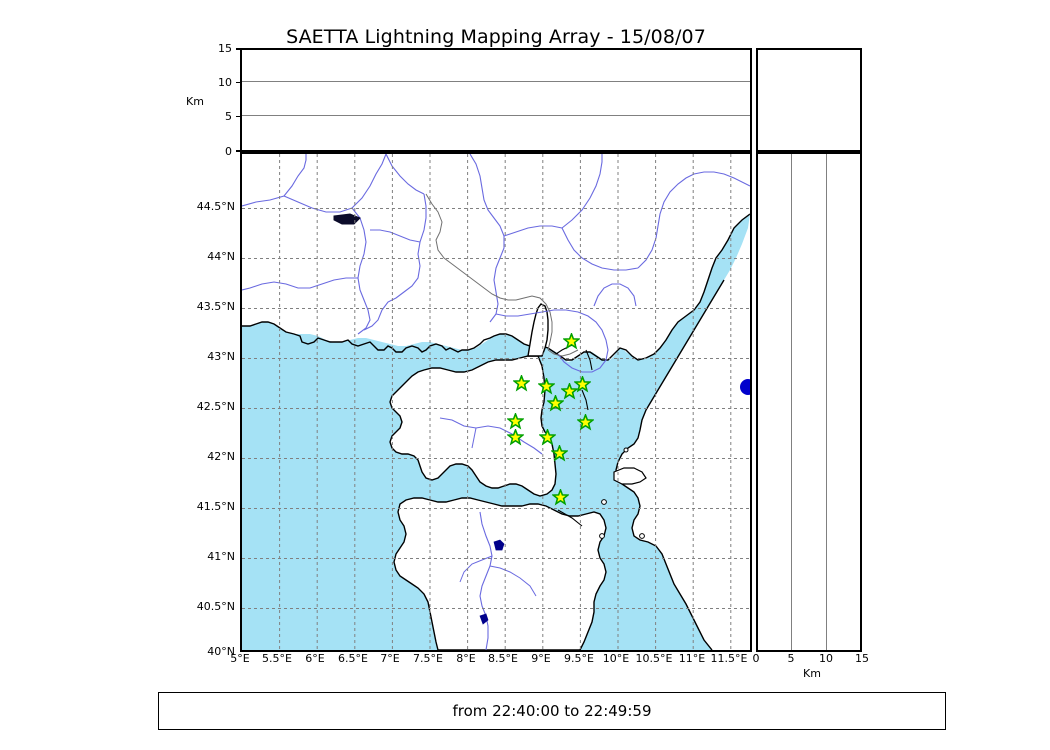 This screenshot has width=1050, height=750. I want to click on lat-tick-42-5: 42.5°N, so click(215, 406).